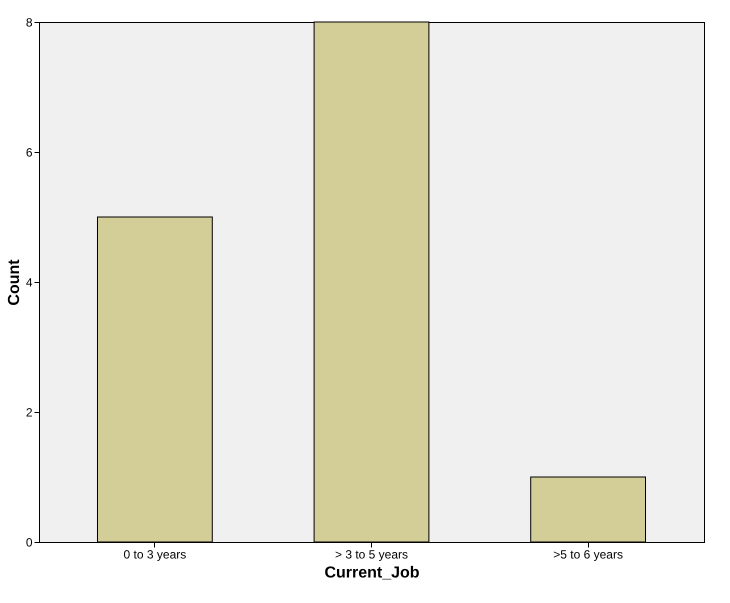  What do you see at coordinates (155, 555) in the screenshot?
I see `x-tick-label: 0 to 3 years` at bounding box center [155, 555].